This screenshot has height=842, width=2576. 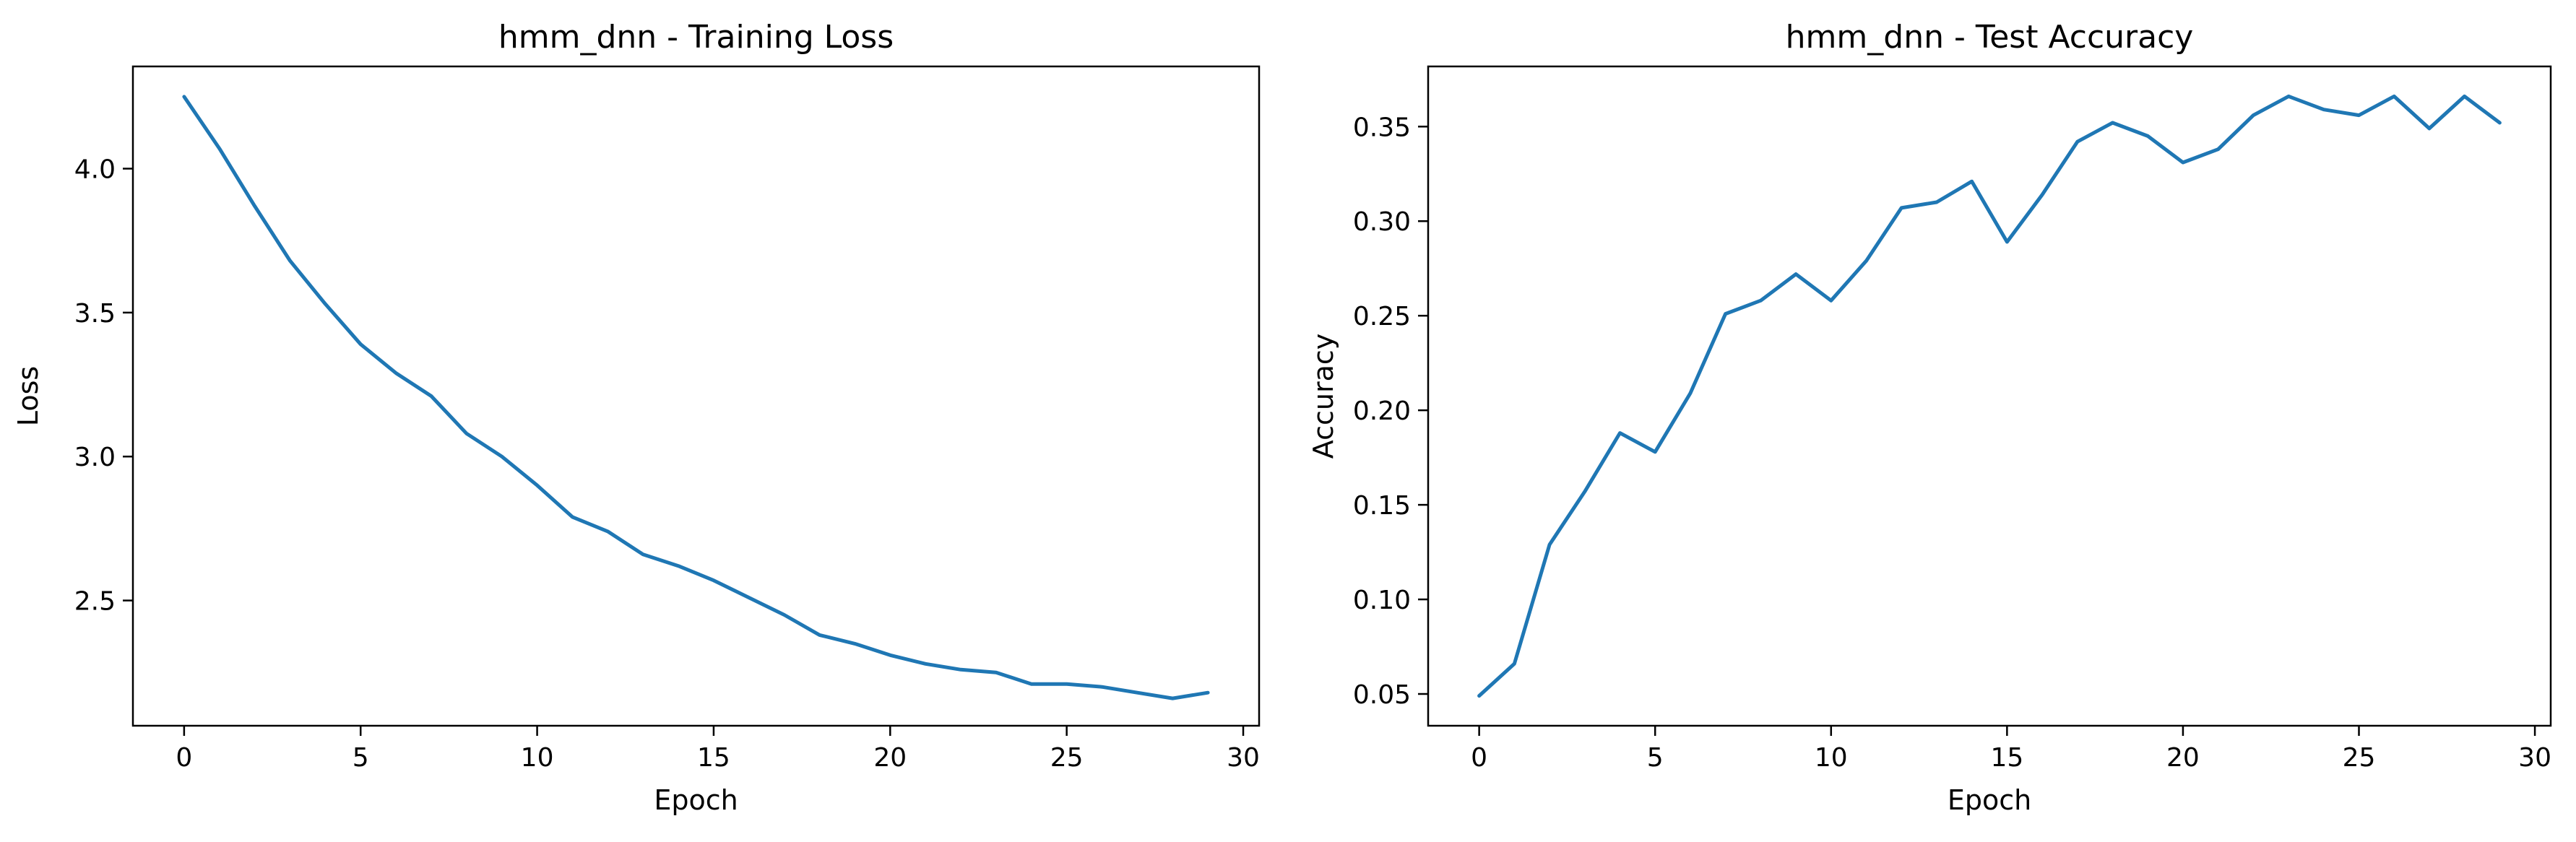 What do you see at coordinates (1382, 127) in the screenshot?
I see `y-tick-label: 0.35` at bounding box center [1382, 127].